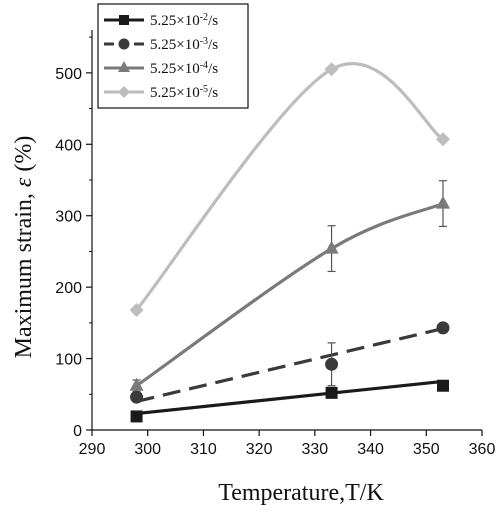  I want to click on y-tick-label: 500, so click(68, 74).